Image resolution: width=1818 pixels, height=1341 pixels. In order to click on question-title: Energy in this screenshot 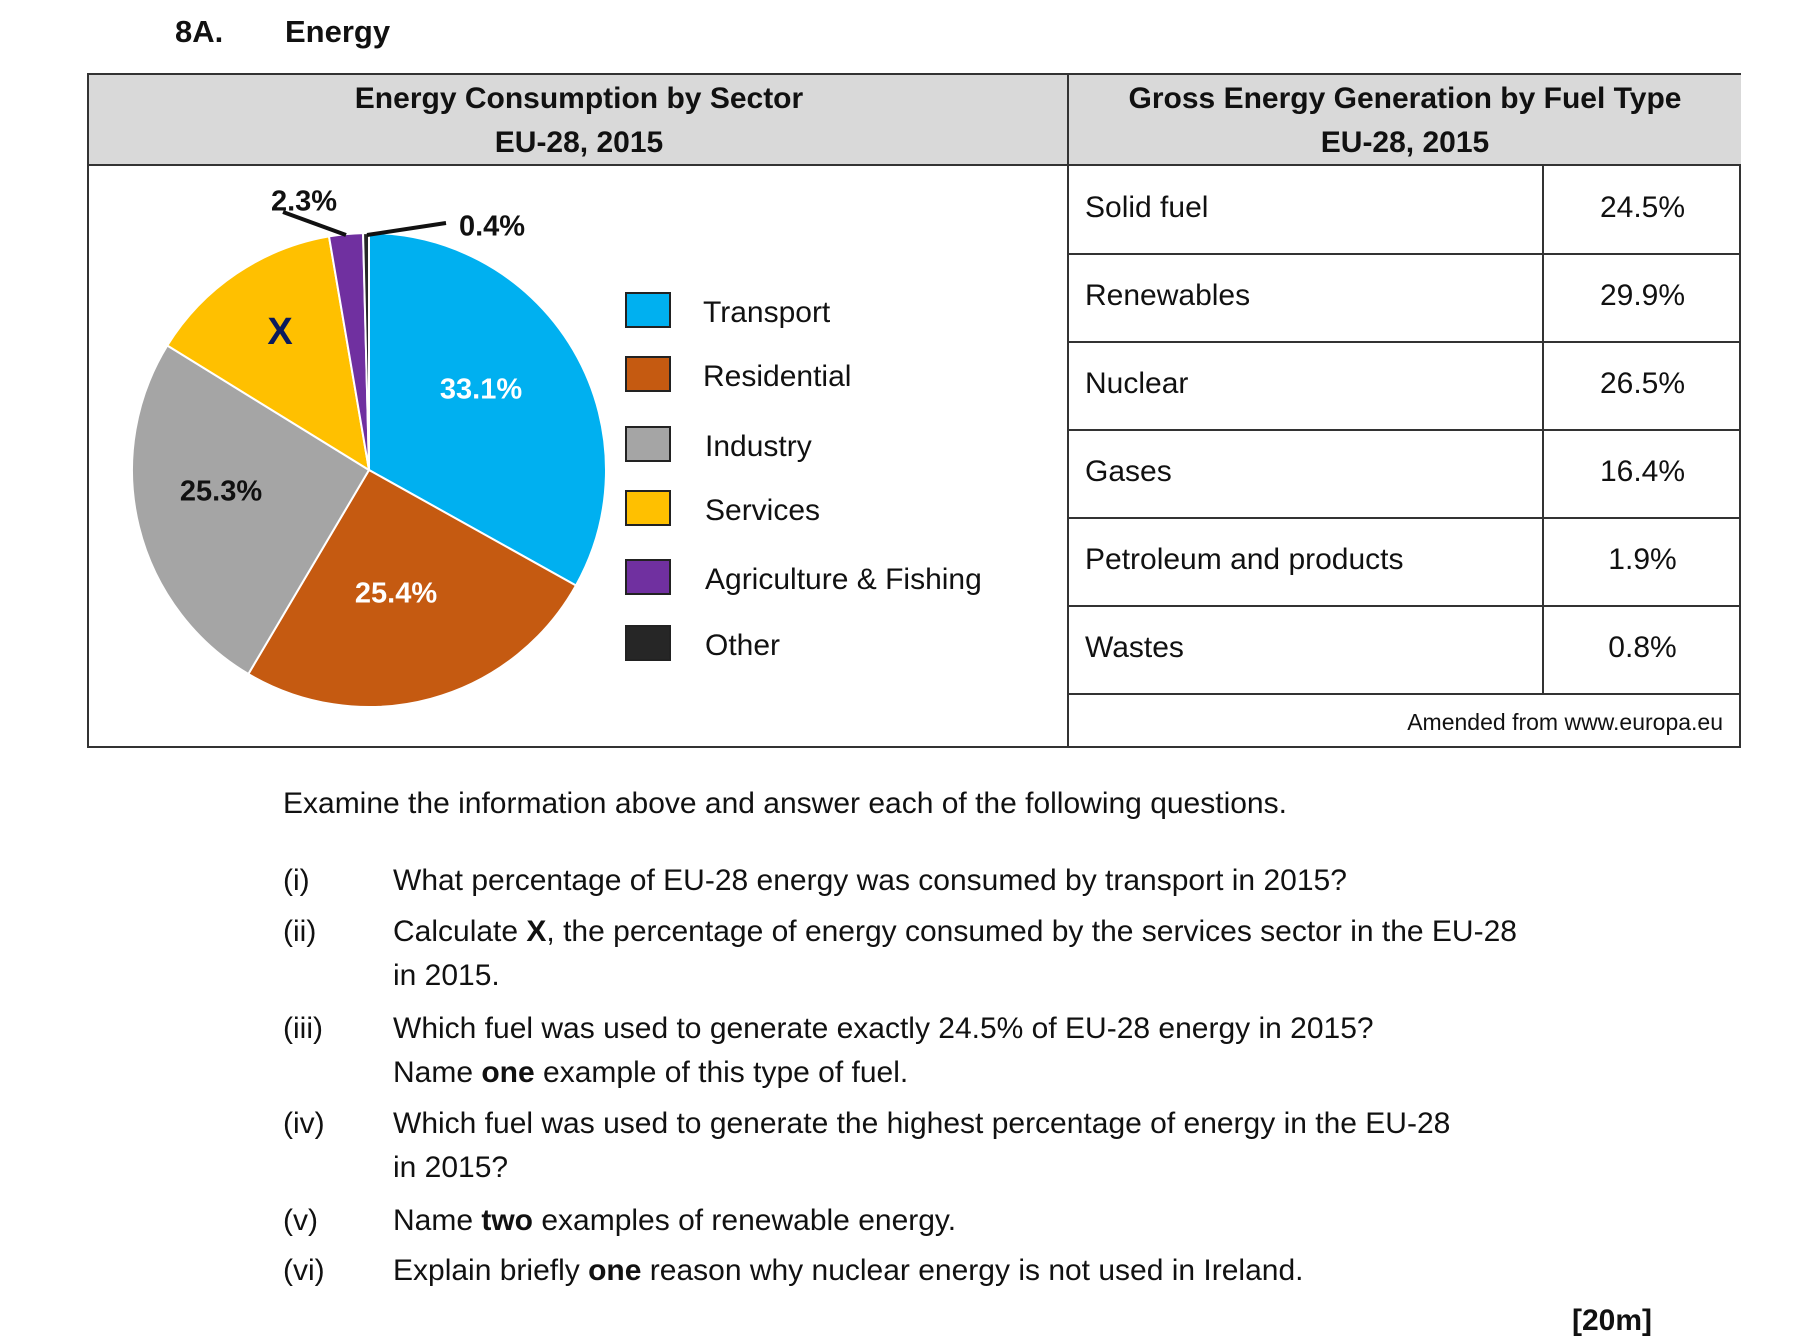, I will do `click(338, 31)`.